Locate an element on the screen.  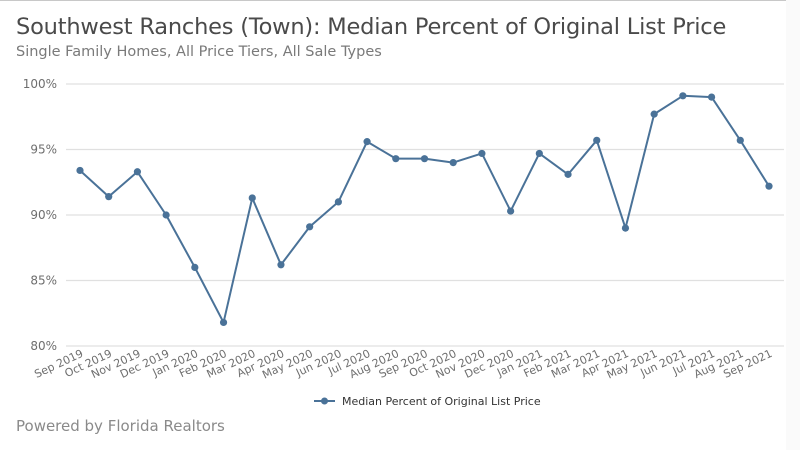
y-tick-label: 100% is located at coordinates (40, 84).